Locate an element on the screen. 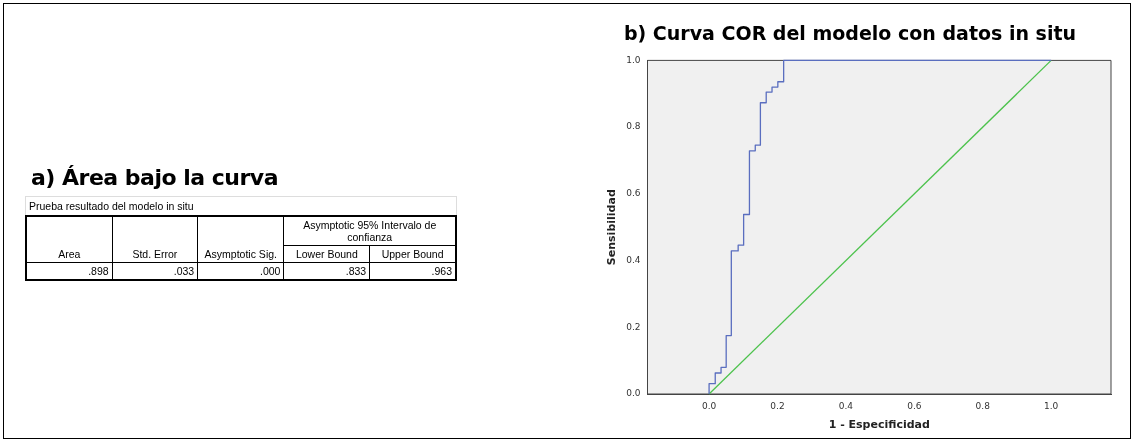  y-tick-label: 0.4 is located at coordinates (633, 259).